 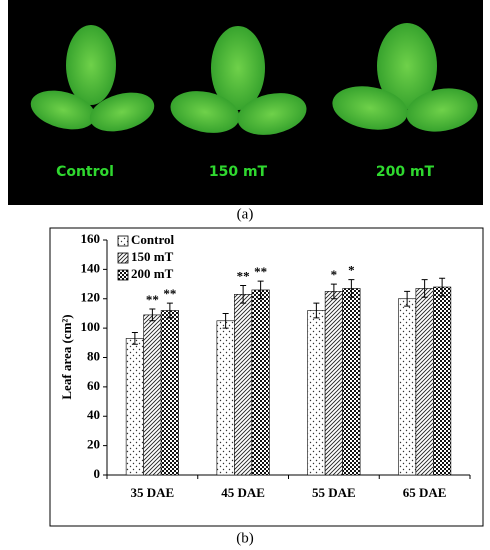 I want to click on legend-label: Control, so click(x=152, y=239).